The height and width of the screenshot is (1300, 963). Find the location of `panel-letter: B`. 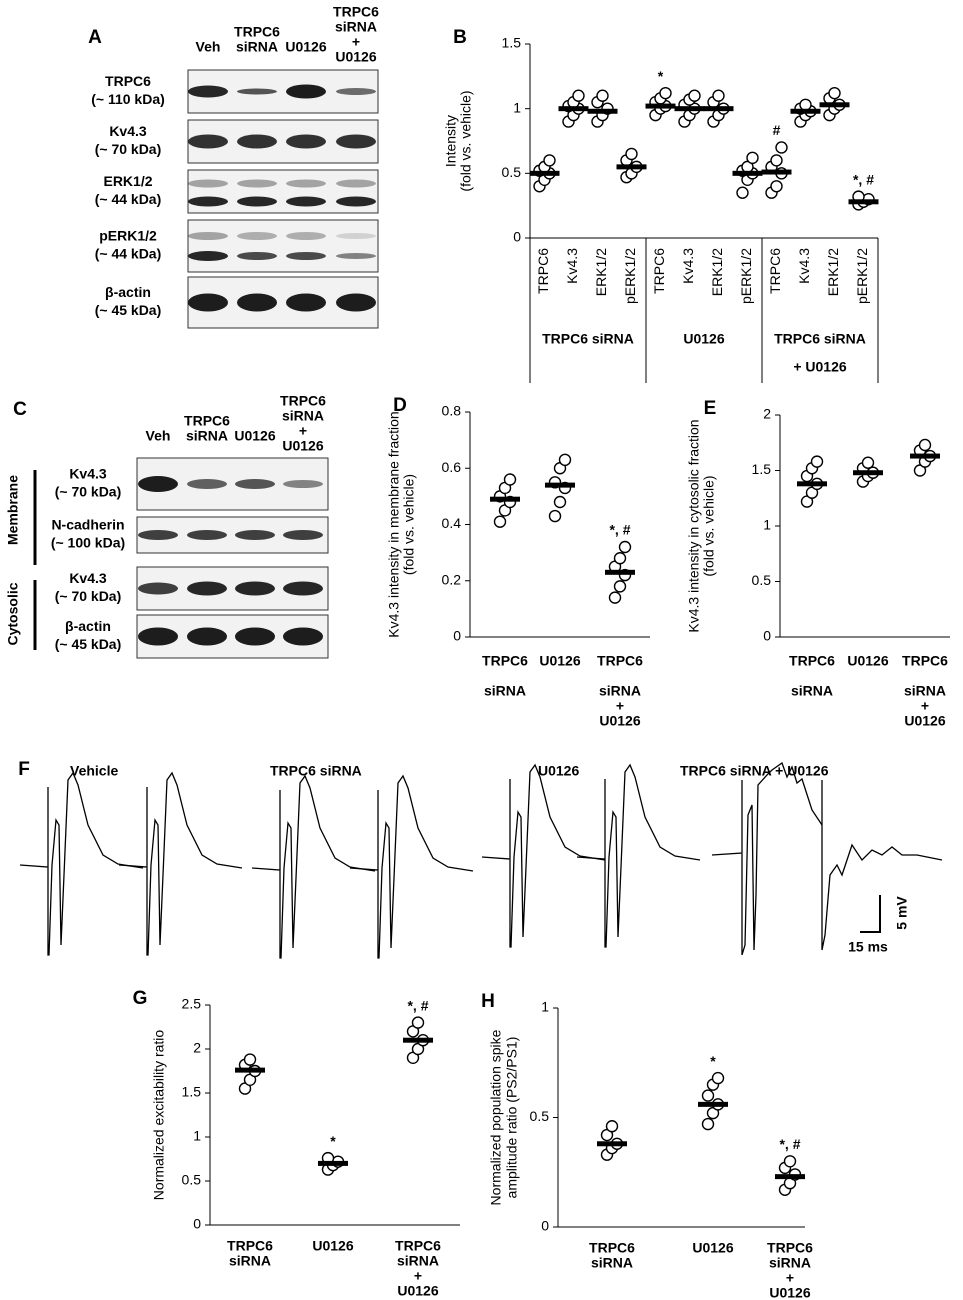

panel-letter: B is located at coordinates (460, 37).